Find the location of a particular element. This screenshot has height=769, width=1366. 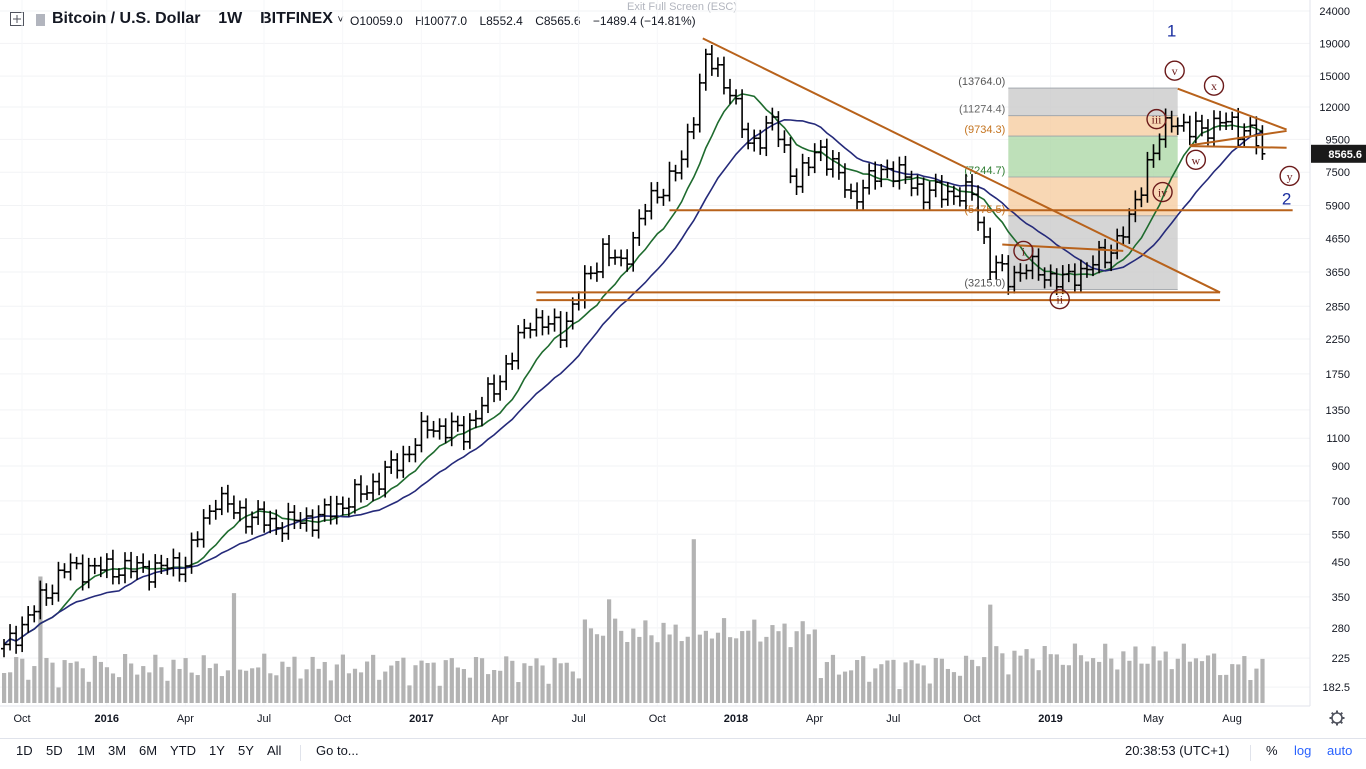

price-tick-label: 225 is located at coordinates (1341, 659).